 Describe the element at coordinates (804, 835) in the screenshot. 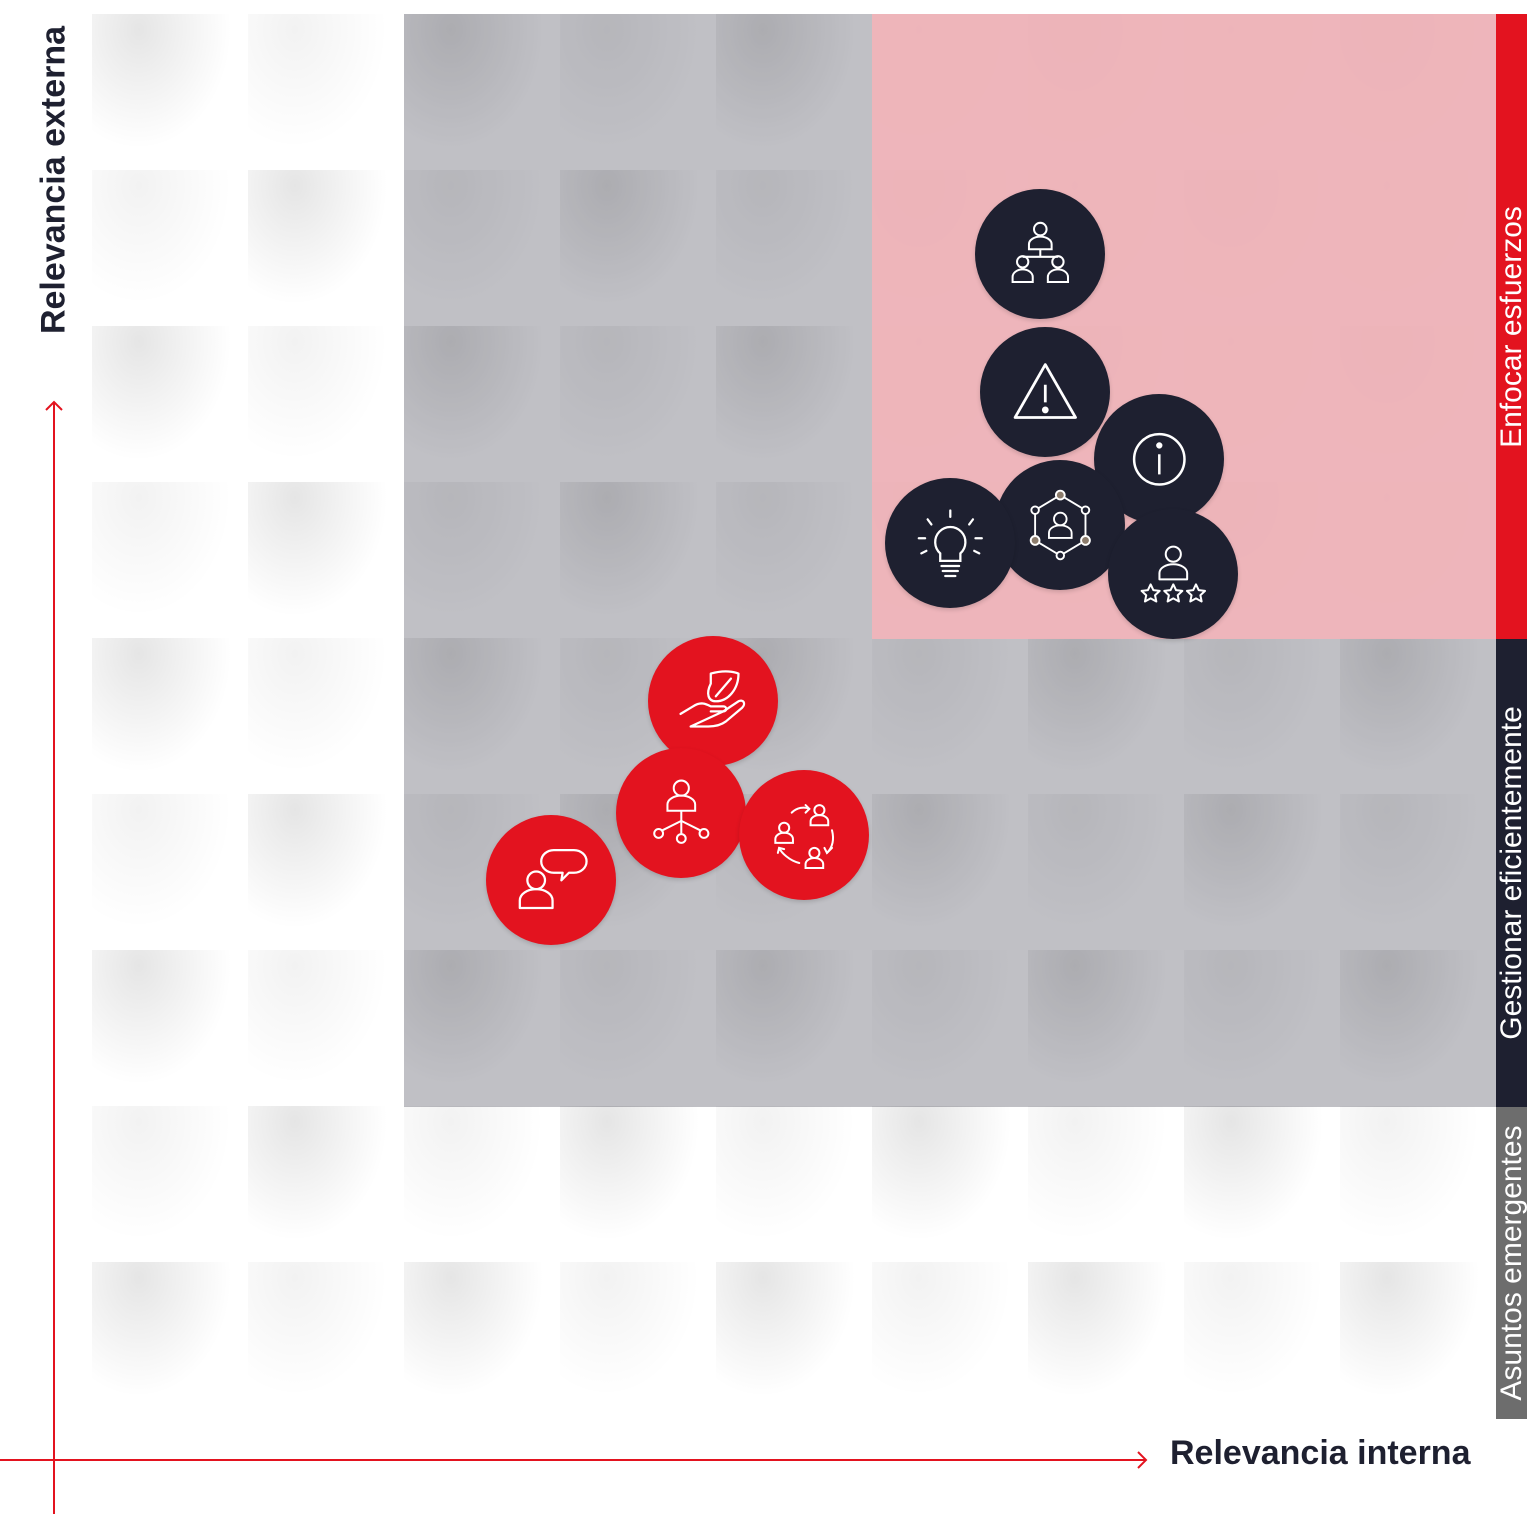

I see `people-cycle-icon` at that location.